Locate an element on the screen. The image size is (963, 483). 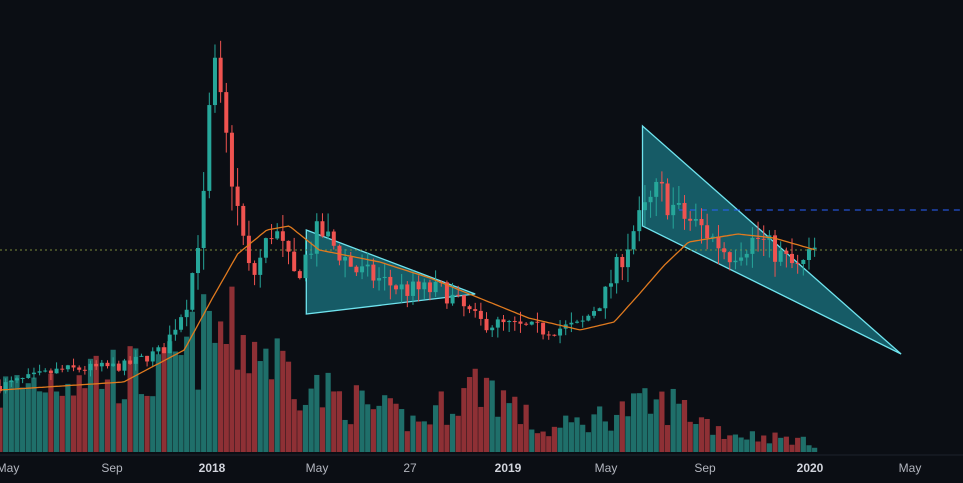
horizontal-levels is located at coordinates (481, 230).